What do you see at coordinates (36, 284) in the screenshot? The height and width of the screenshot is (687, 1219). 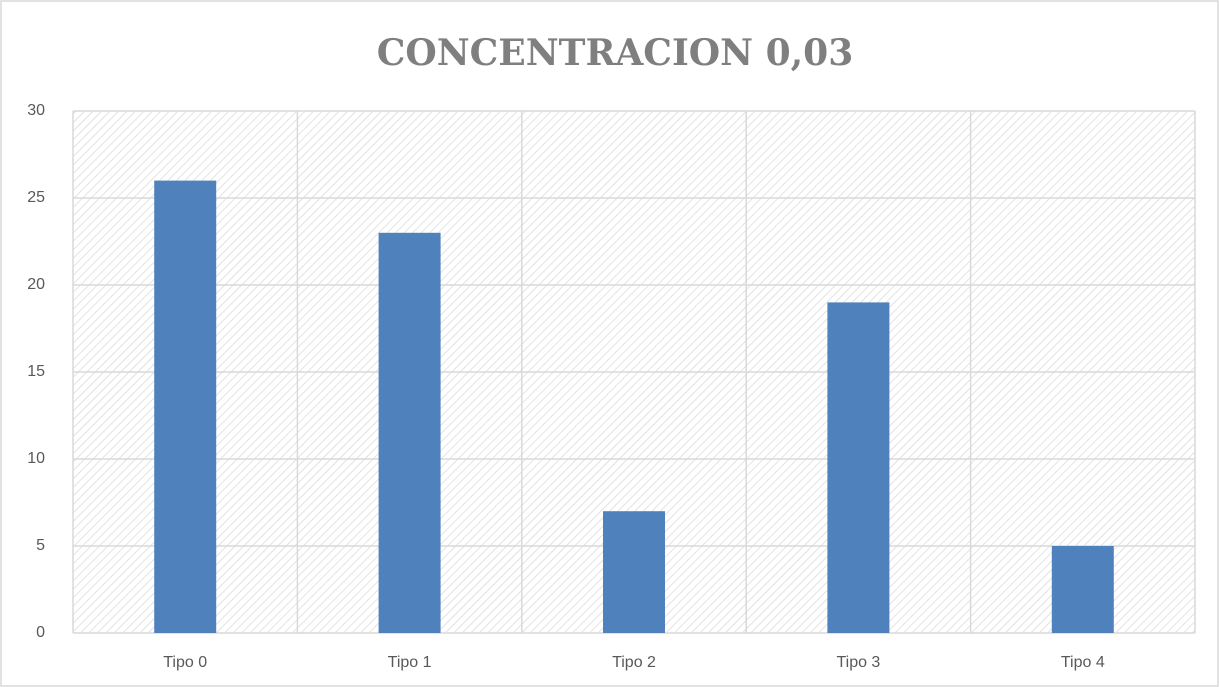 I see `y-tick-label: 20` at bounding box center [36, 284].